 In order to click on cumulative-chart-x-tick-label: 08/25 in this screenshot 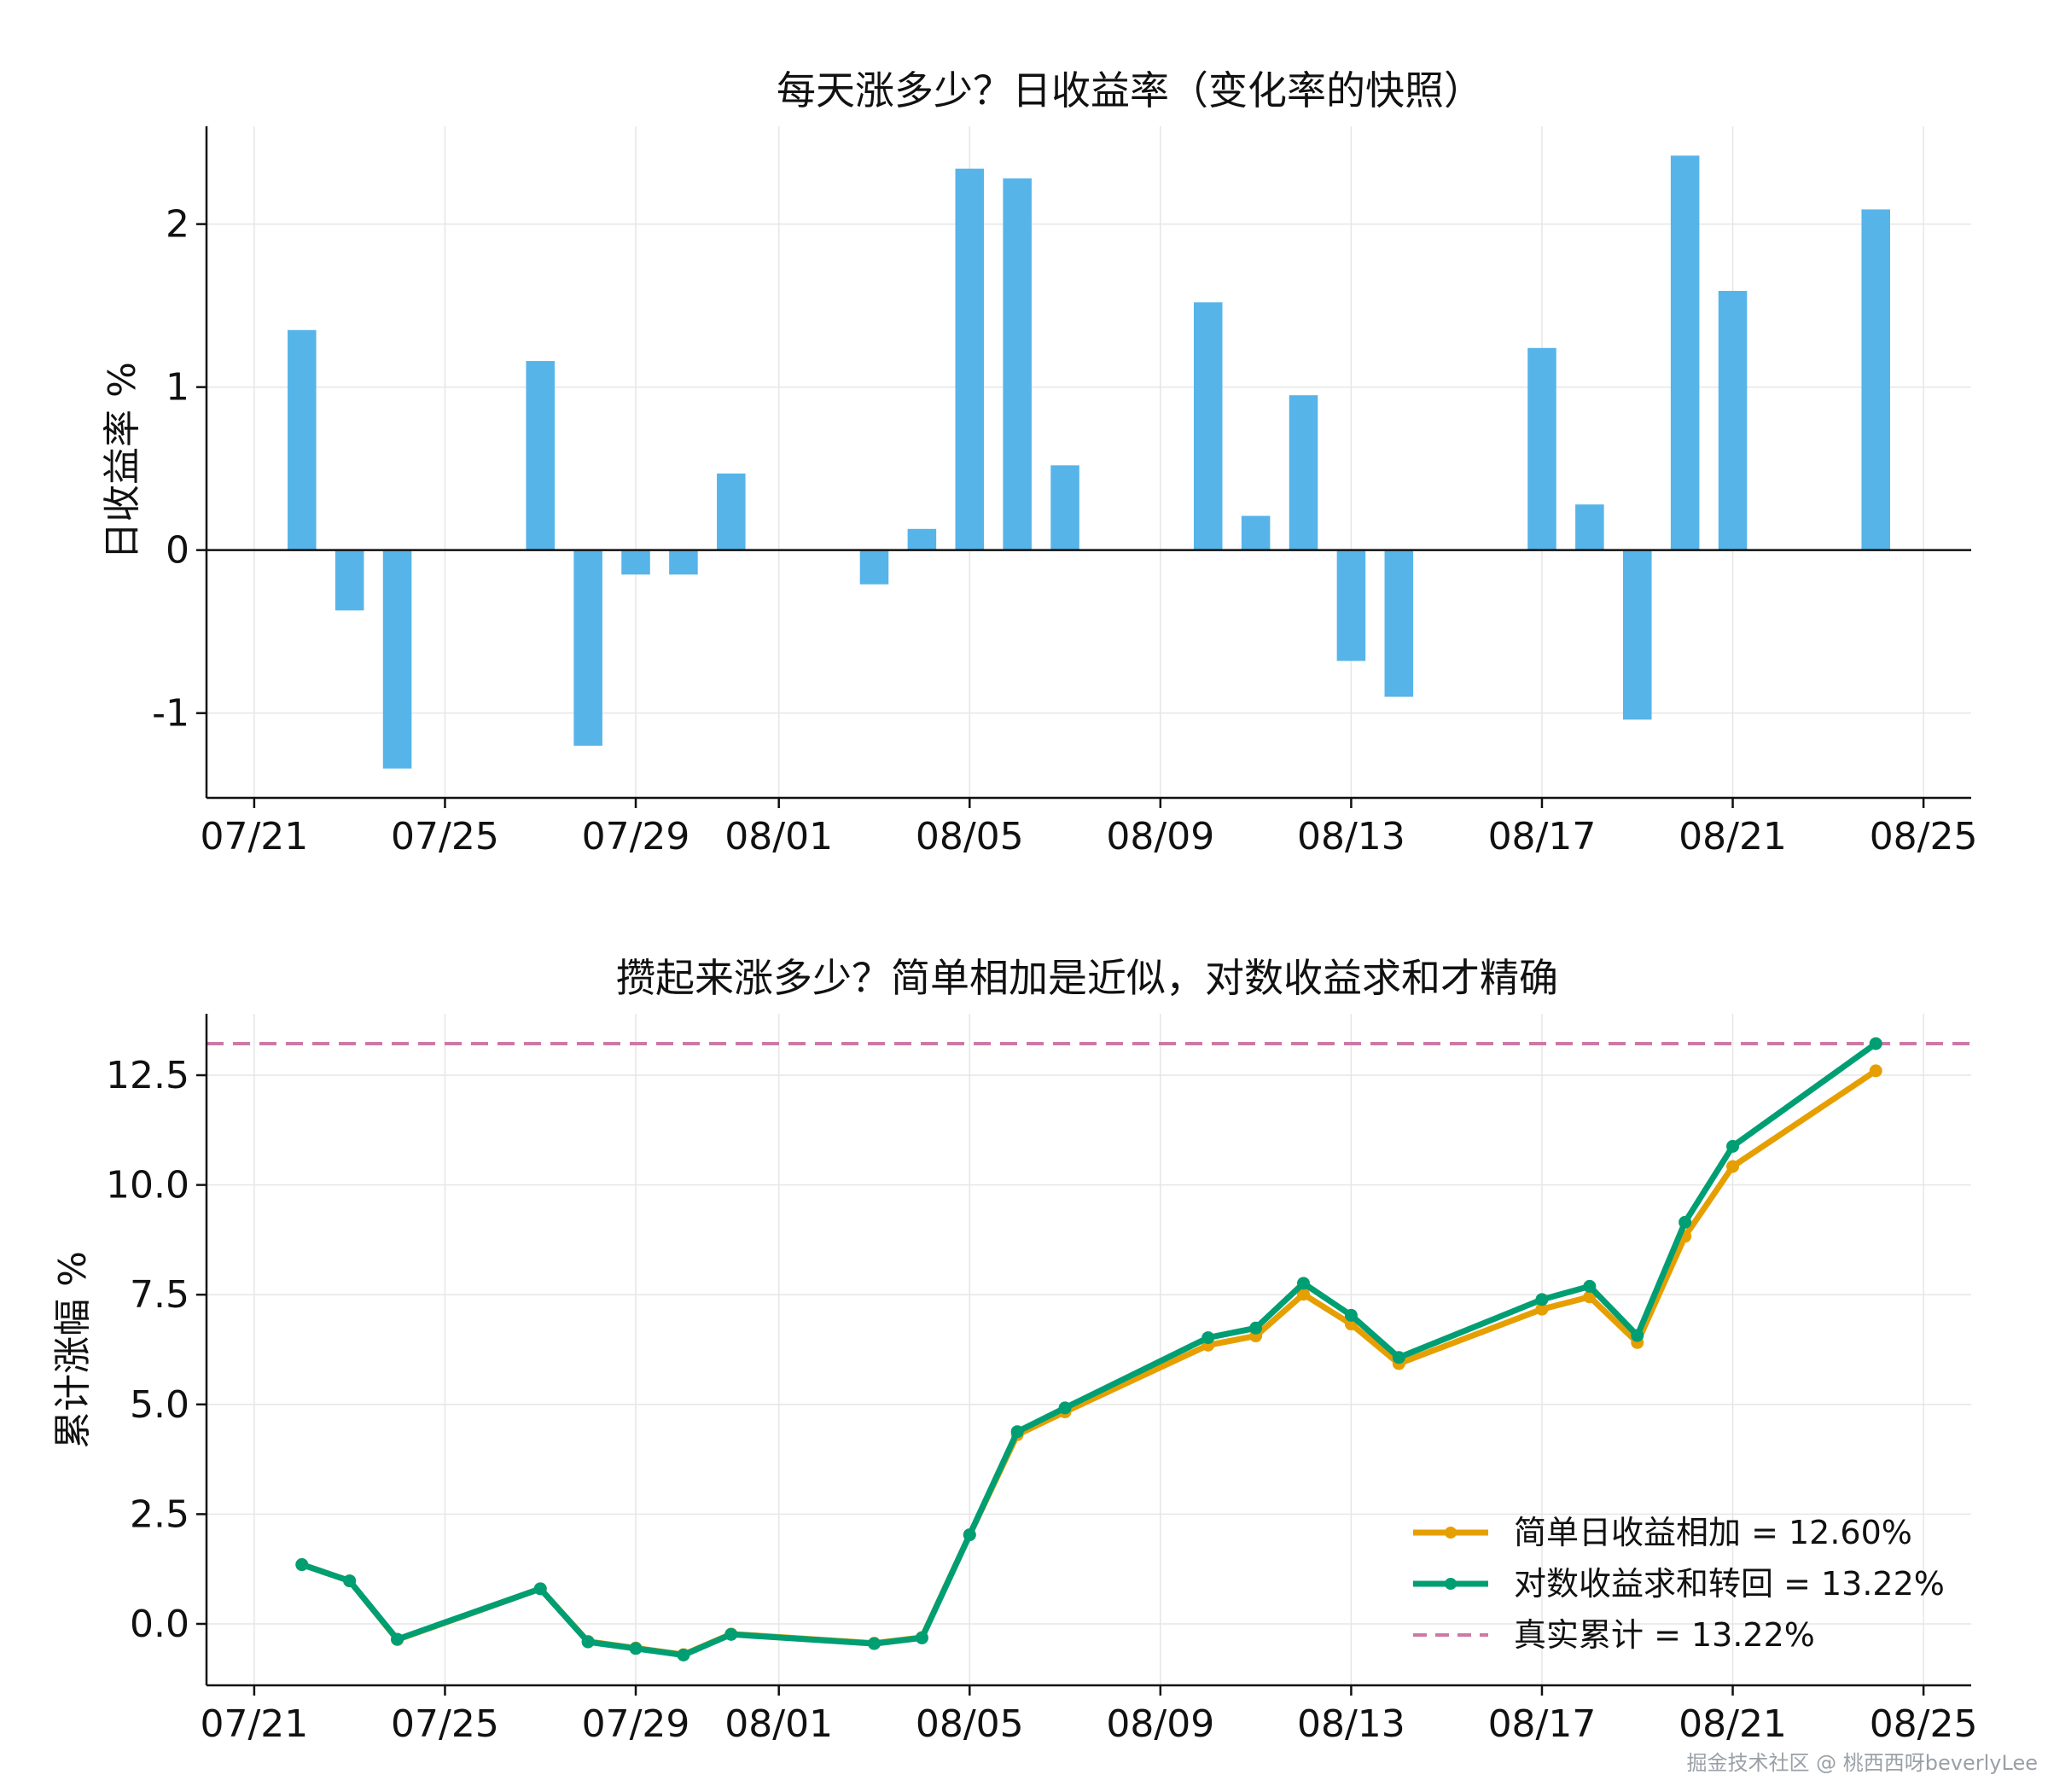, I will do `click(1924, 1724)`.